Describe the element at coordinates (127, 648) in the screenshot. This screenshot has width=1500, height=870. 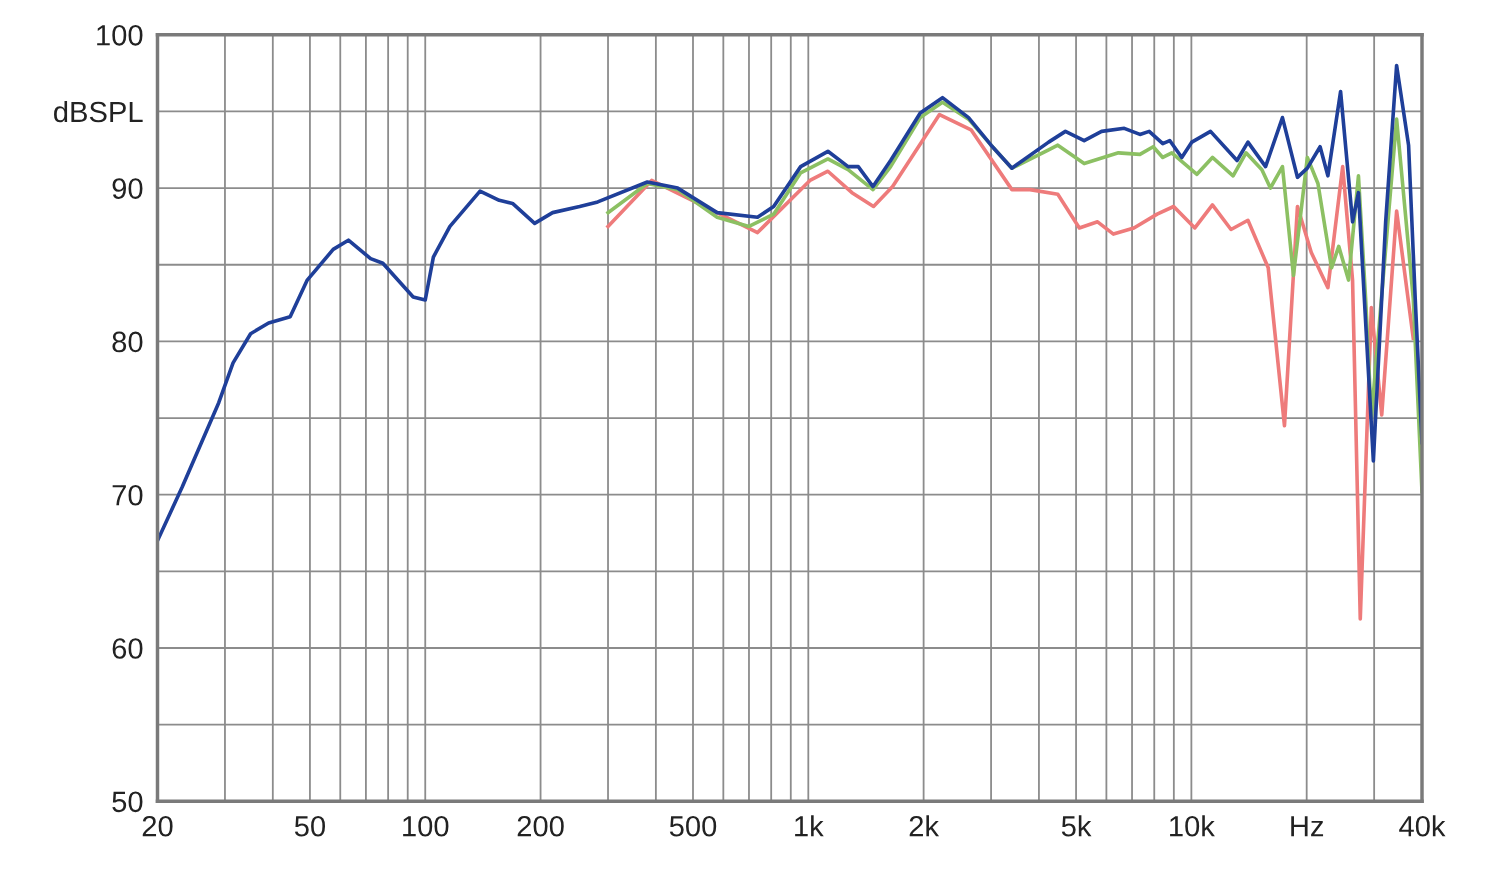
I see `y-tick-label: 60` at that location.